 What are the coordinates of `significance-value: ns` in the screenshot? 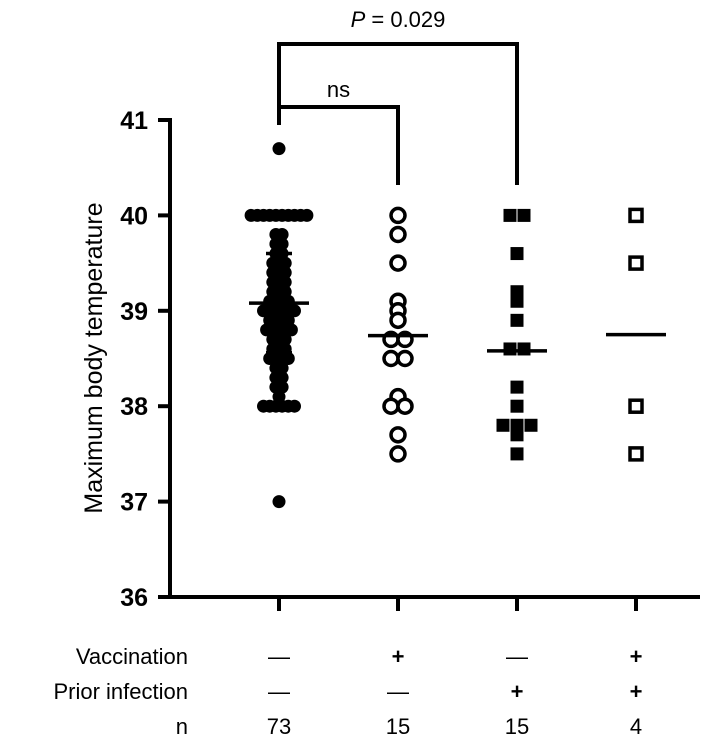 It's located at (338, 89).